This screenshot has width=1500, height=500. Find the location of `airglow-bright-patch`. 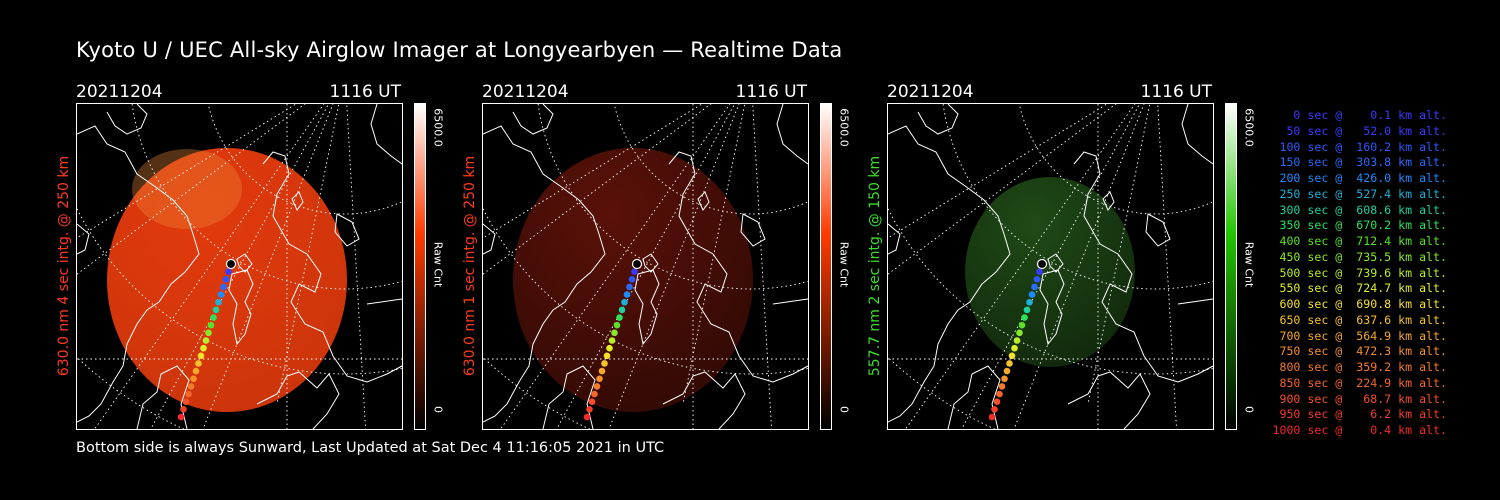

airglow-bright-patch is located at coordinates (187, 189).